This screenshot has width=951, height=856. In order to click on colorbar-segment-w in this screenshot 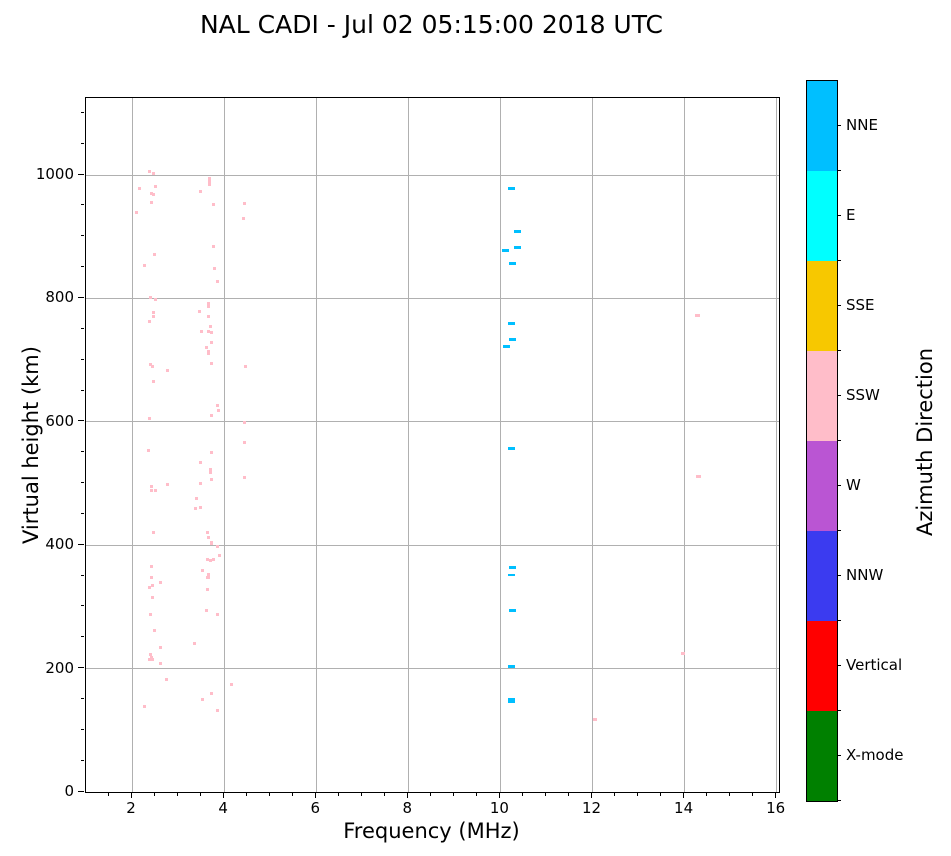, I will do `click(822, 486)`.